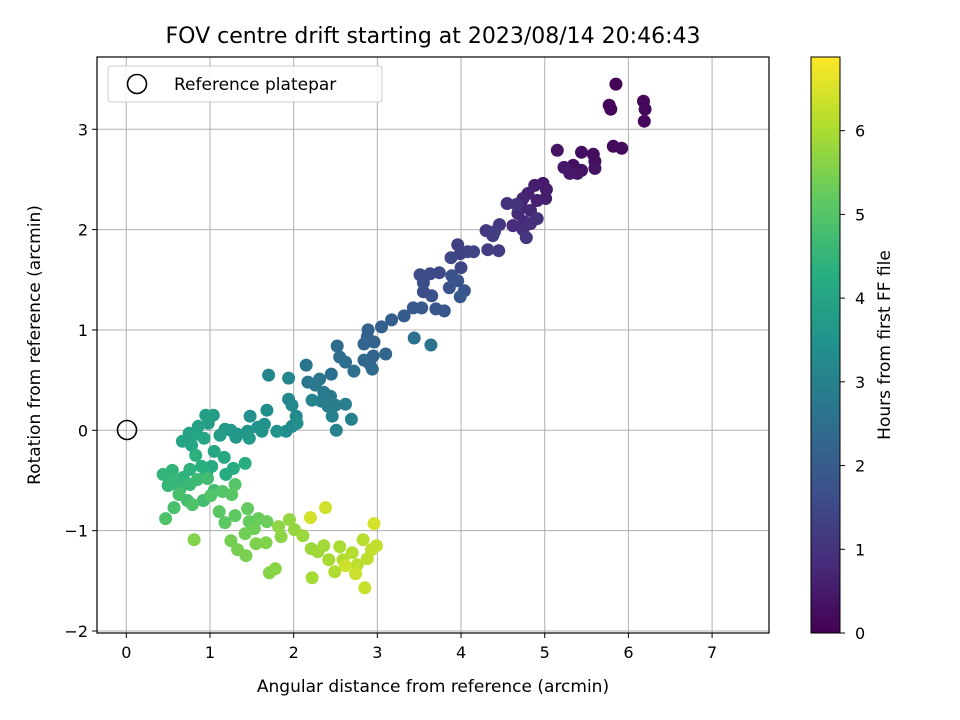 This screenshot has width=960, height=720. What do you see at coordinates (860, 214) in the screenshot?
I see `colorbar-tick-label: 5` at bounding box center [860, 214].